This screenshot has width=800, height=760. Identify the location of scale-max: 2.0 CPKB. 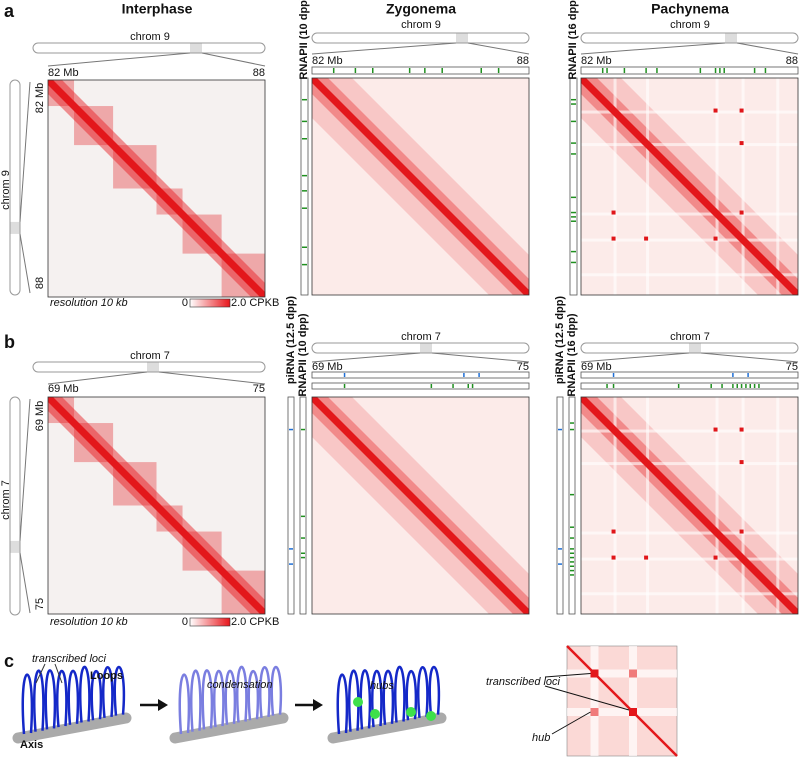
(255, 622).